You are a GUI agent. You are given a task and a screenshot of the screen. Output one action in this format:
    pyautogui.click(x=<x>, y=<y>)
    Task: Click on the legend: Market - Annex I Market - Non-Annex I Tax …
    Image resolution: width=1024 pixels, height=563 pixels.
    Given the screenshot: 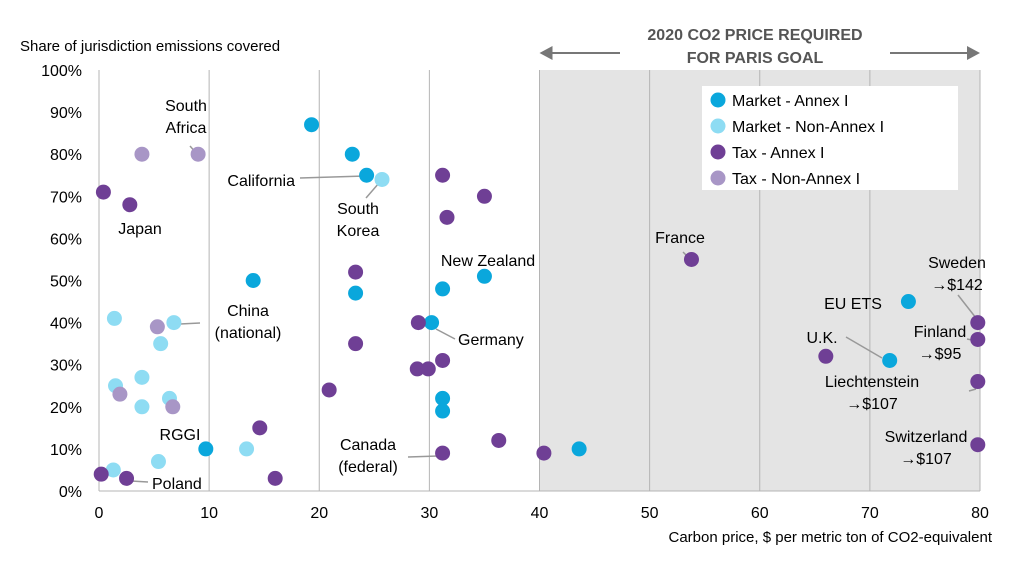 What is the action you would take?
    pyautogui.click(x=830, y=138)
    